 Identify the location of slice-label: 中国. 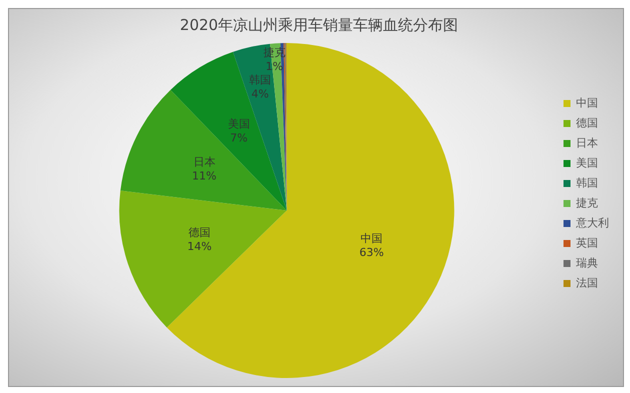
(371, 239).